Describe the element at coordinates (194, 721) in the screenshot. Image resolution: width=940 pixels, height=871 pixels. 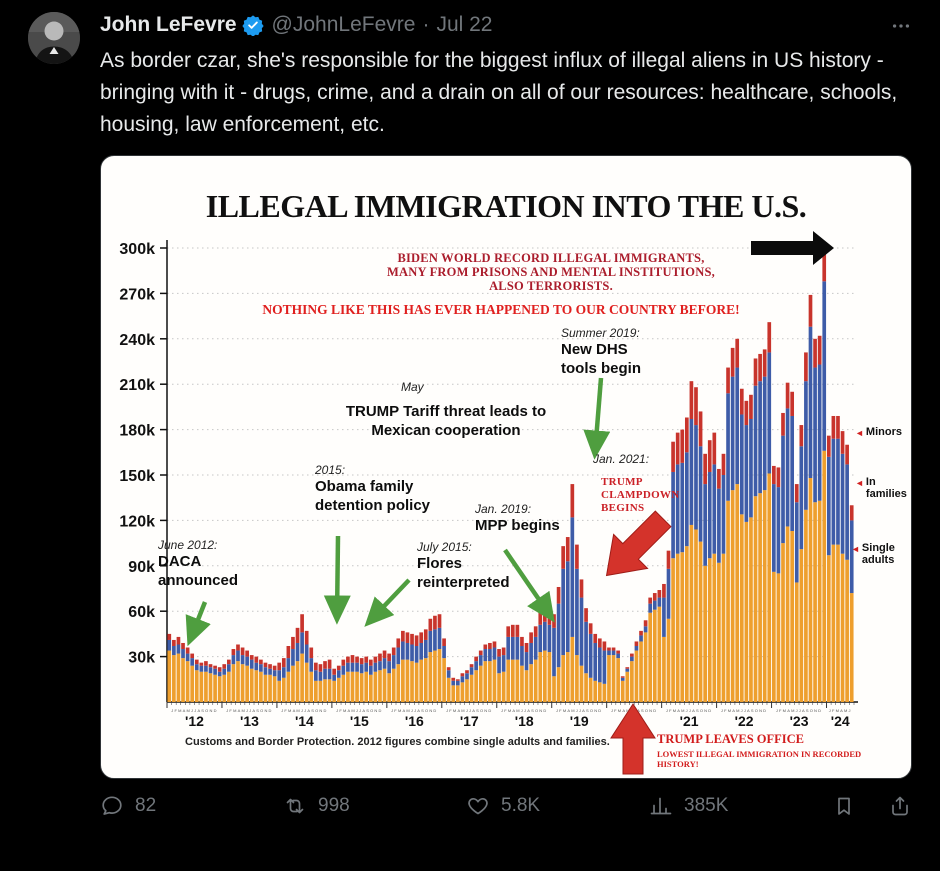
I see `svg-text: '12` at that location.